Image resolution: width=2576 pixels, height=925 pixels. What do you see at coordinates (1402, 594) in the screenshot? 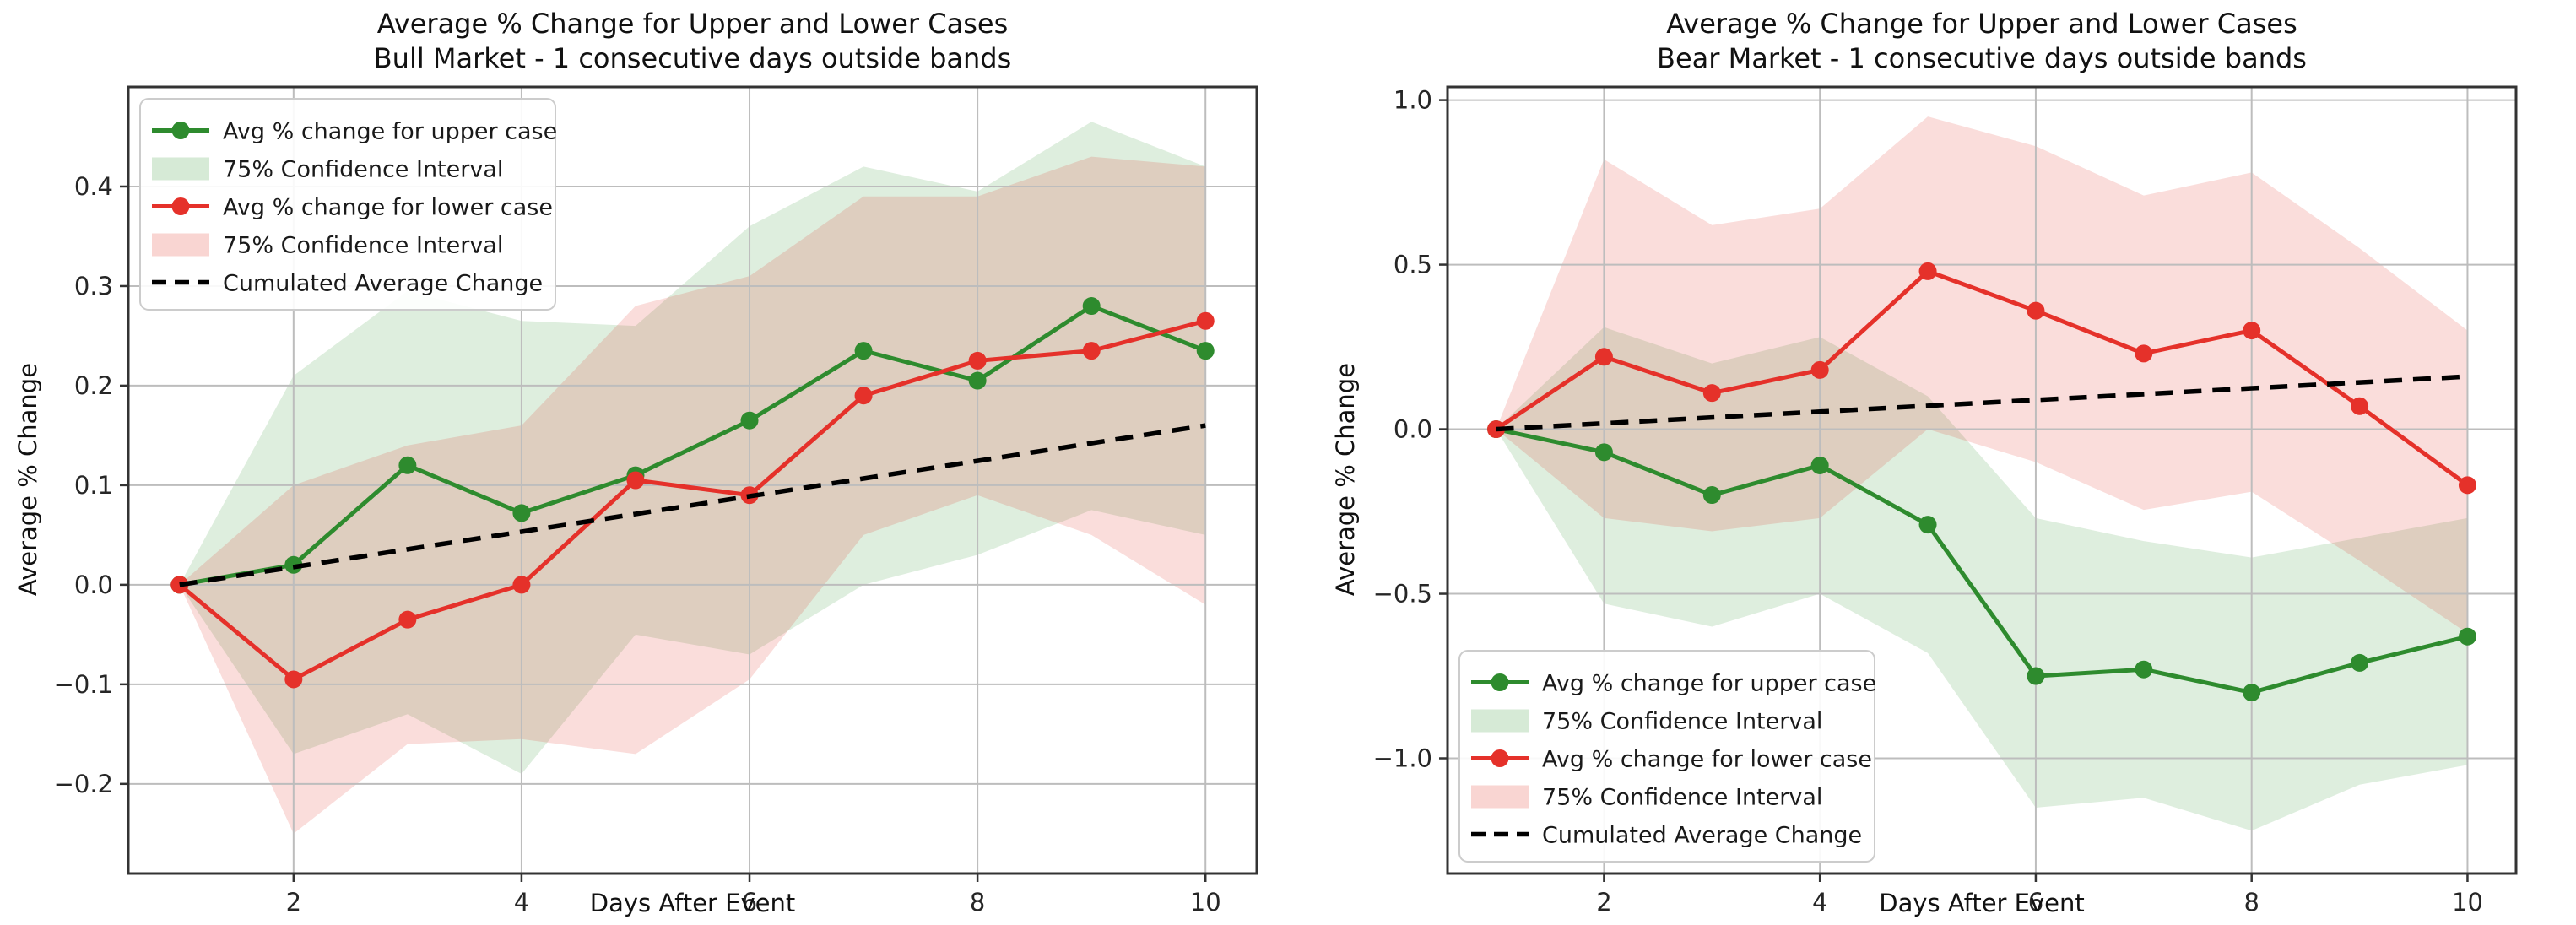
I see `y-tick-label: −0.5` at bounding box center [1402, 594].